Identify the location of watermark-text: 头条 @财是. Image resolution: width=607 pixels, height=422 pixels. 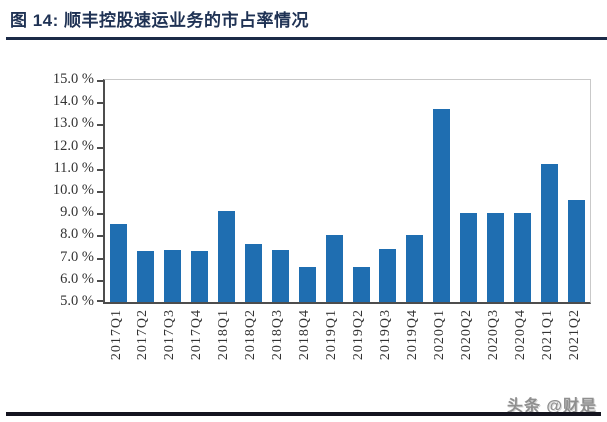
(551, 406).